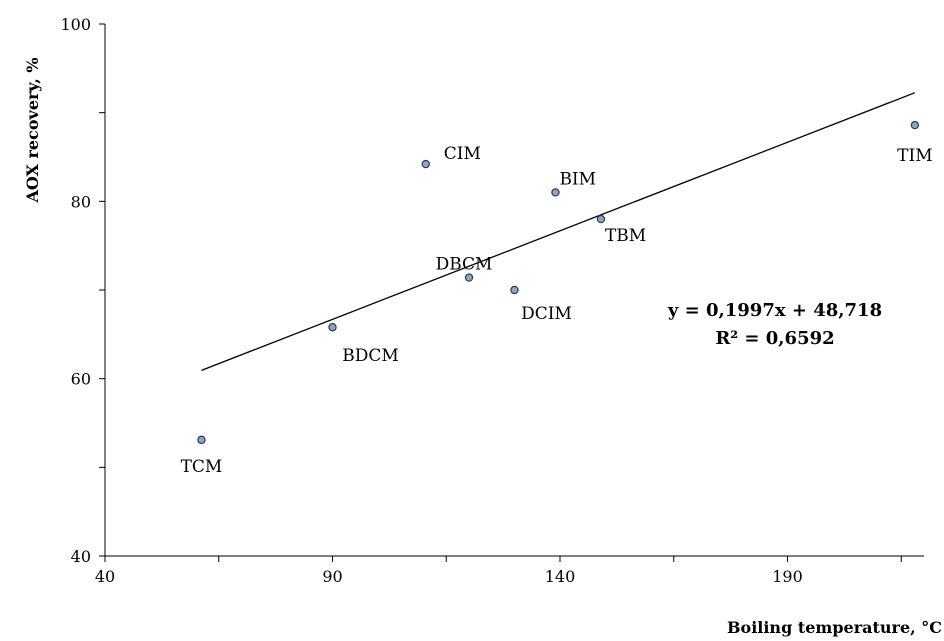 The image size is (944, 641). What do you see at coordinates (601, 219) in the screenshot?
I see `data-point-tbm` at bounding box center [601, 219].